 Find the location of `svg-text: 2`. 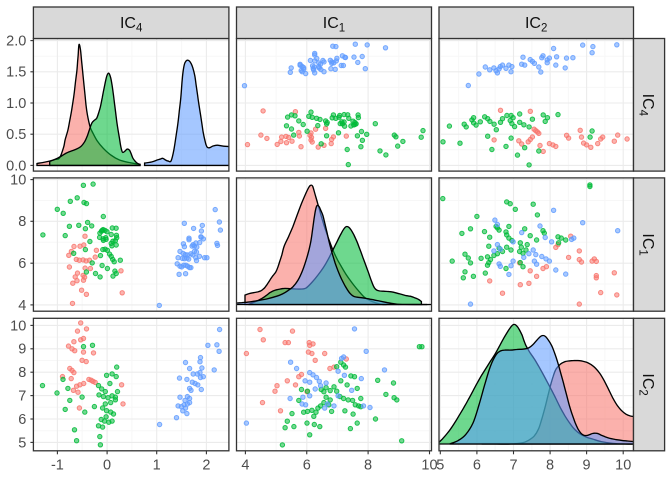

svg-text: 2 is located at coordinates (206, 465).